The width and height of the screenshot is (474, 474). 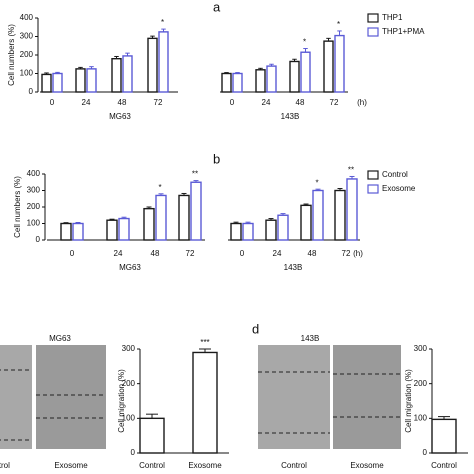 I want to click on y-axis-label: Cell numbers (%), so click(x=11, y=55).